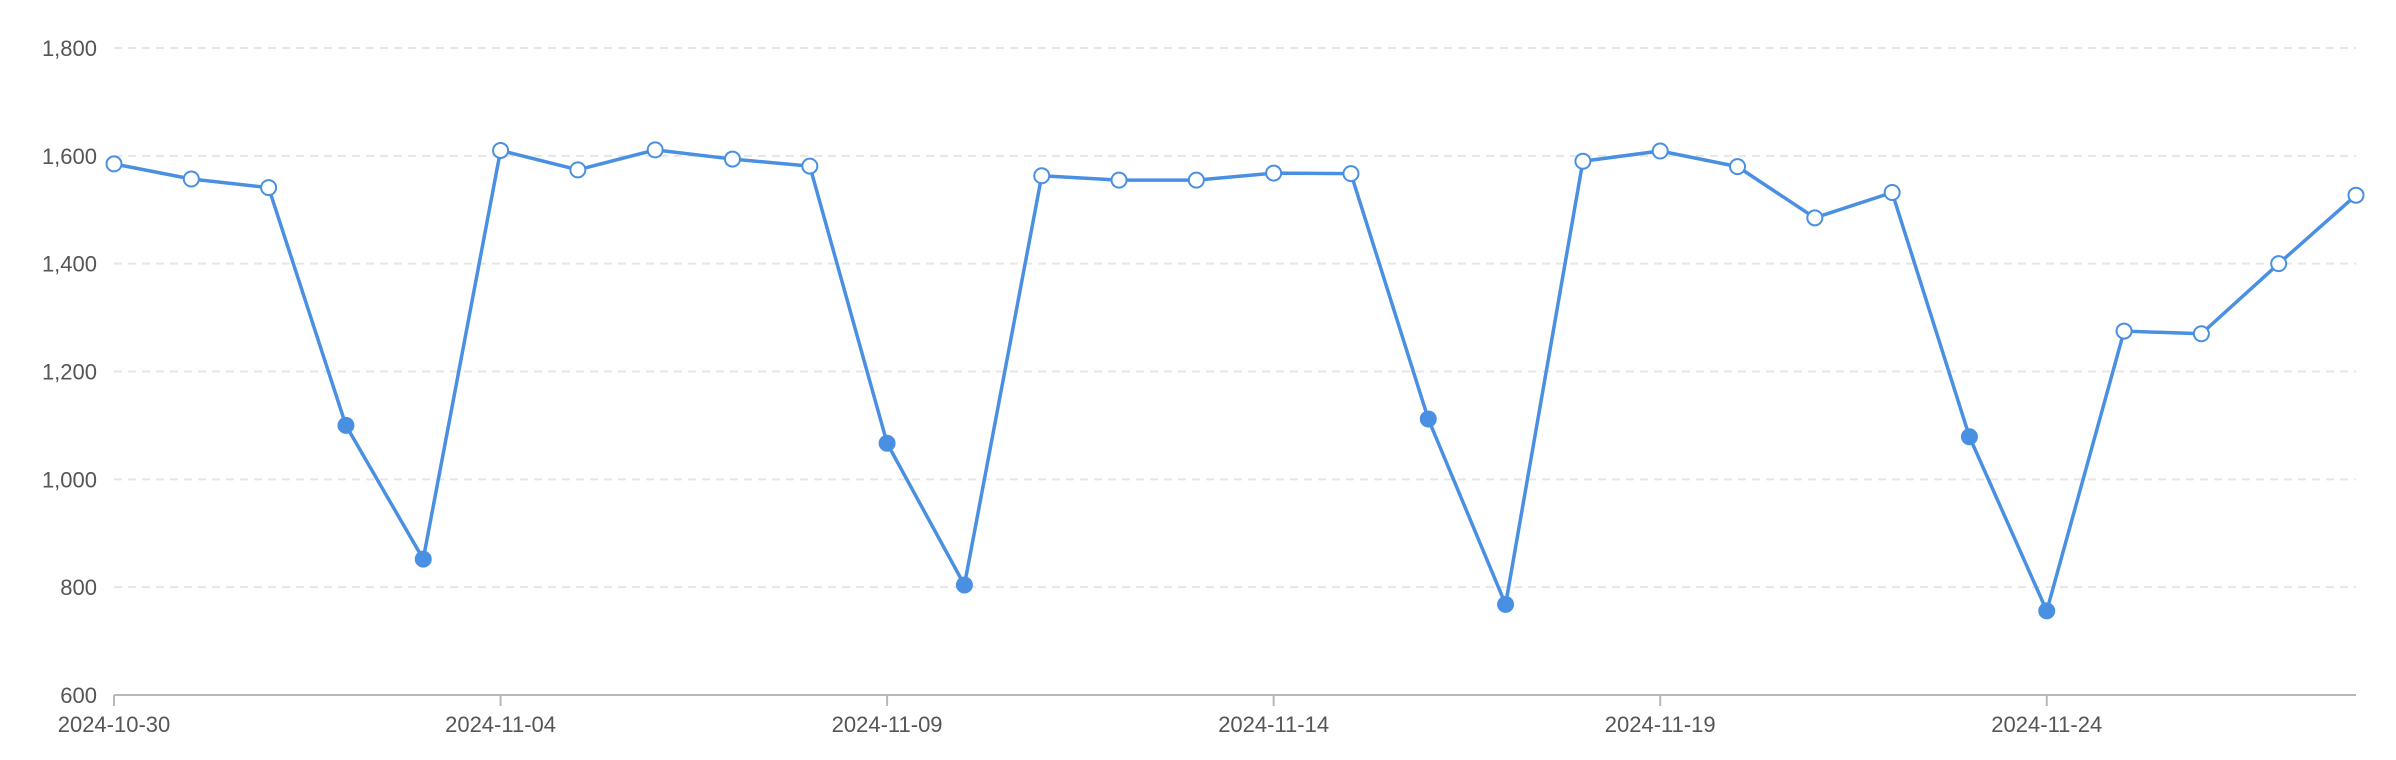 The width and height of the screenshot is (2396, 760). What do you see at coordinates (78, 695) in the screenshot?
I see `y-tick-label: 600` at bounding box center [78, 695].